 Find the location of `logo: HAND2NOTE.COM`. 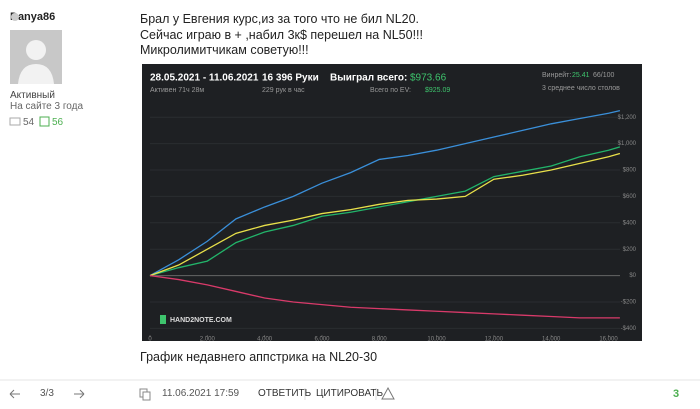

logo: HAND2NOTE.COM is located at coordinates (201, 320).